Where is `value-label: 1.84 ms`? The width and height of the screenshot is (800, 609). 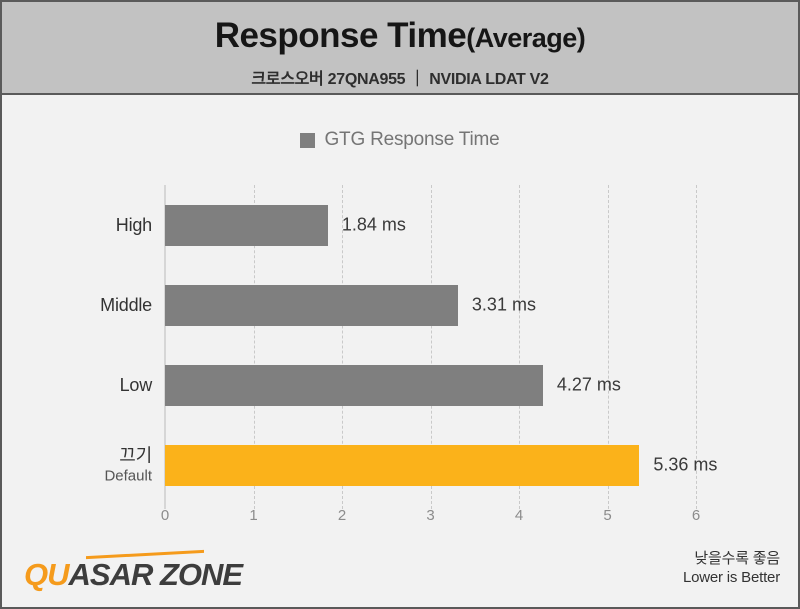 value-label: 1.84 ms is located at coordinates (373, 224).